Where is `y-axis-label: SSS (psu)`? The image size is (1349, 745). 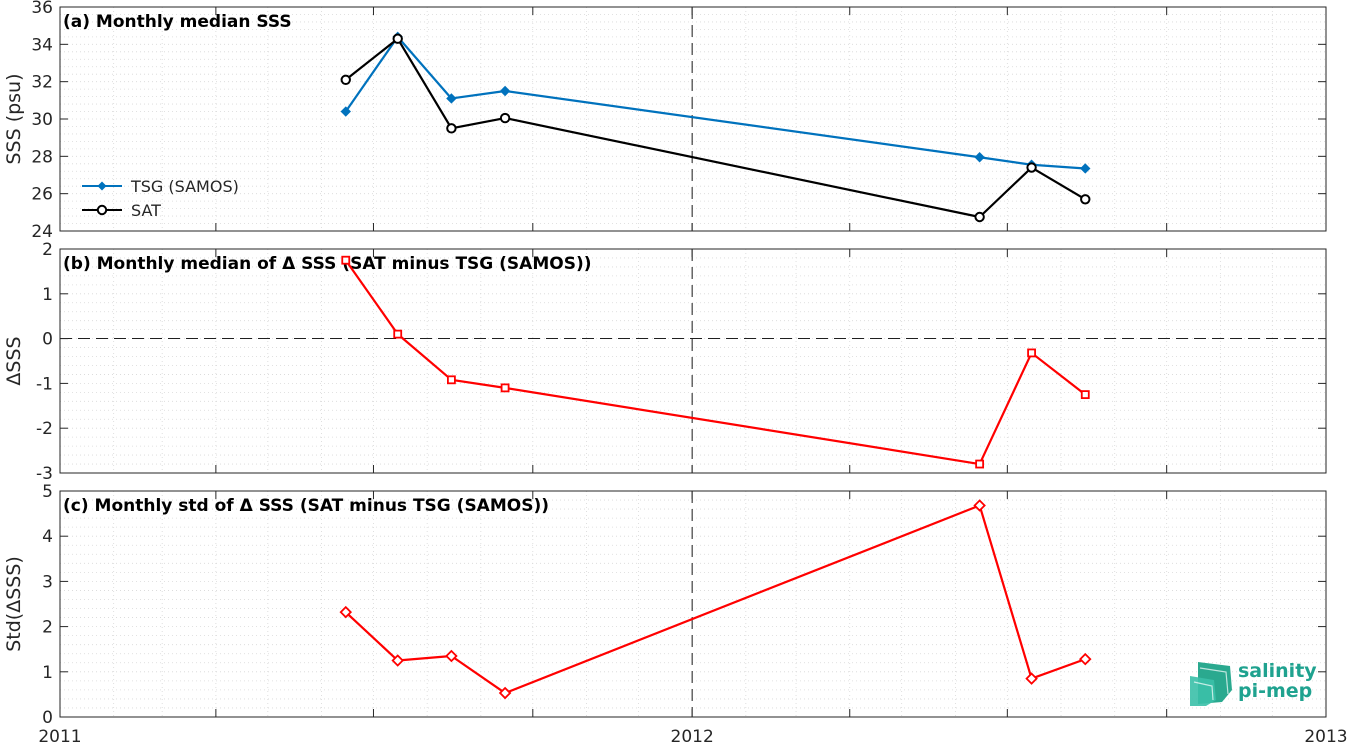 y-axis-label: SSS (psu) is located at coordinates (14, 118).